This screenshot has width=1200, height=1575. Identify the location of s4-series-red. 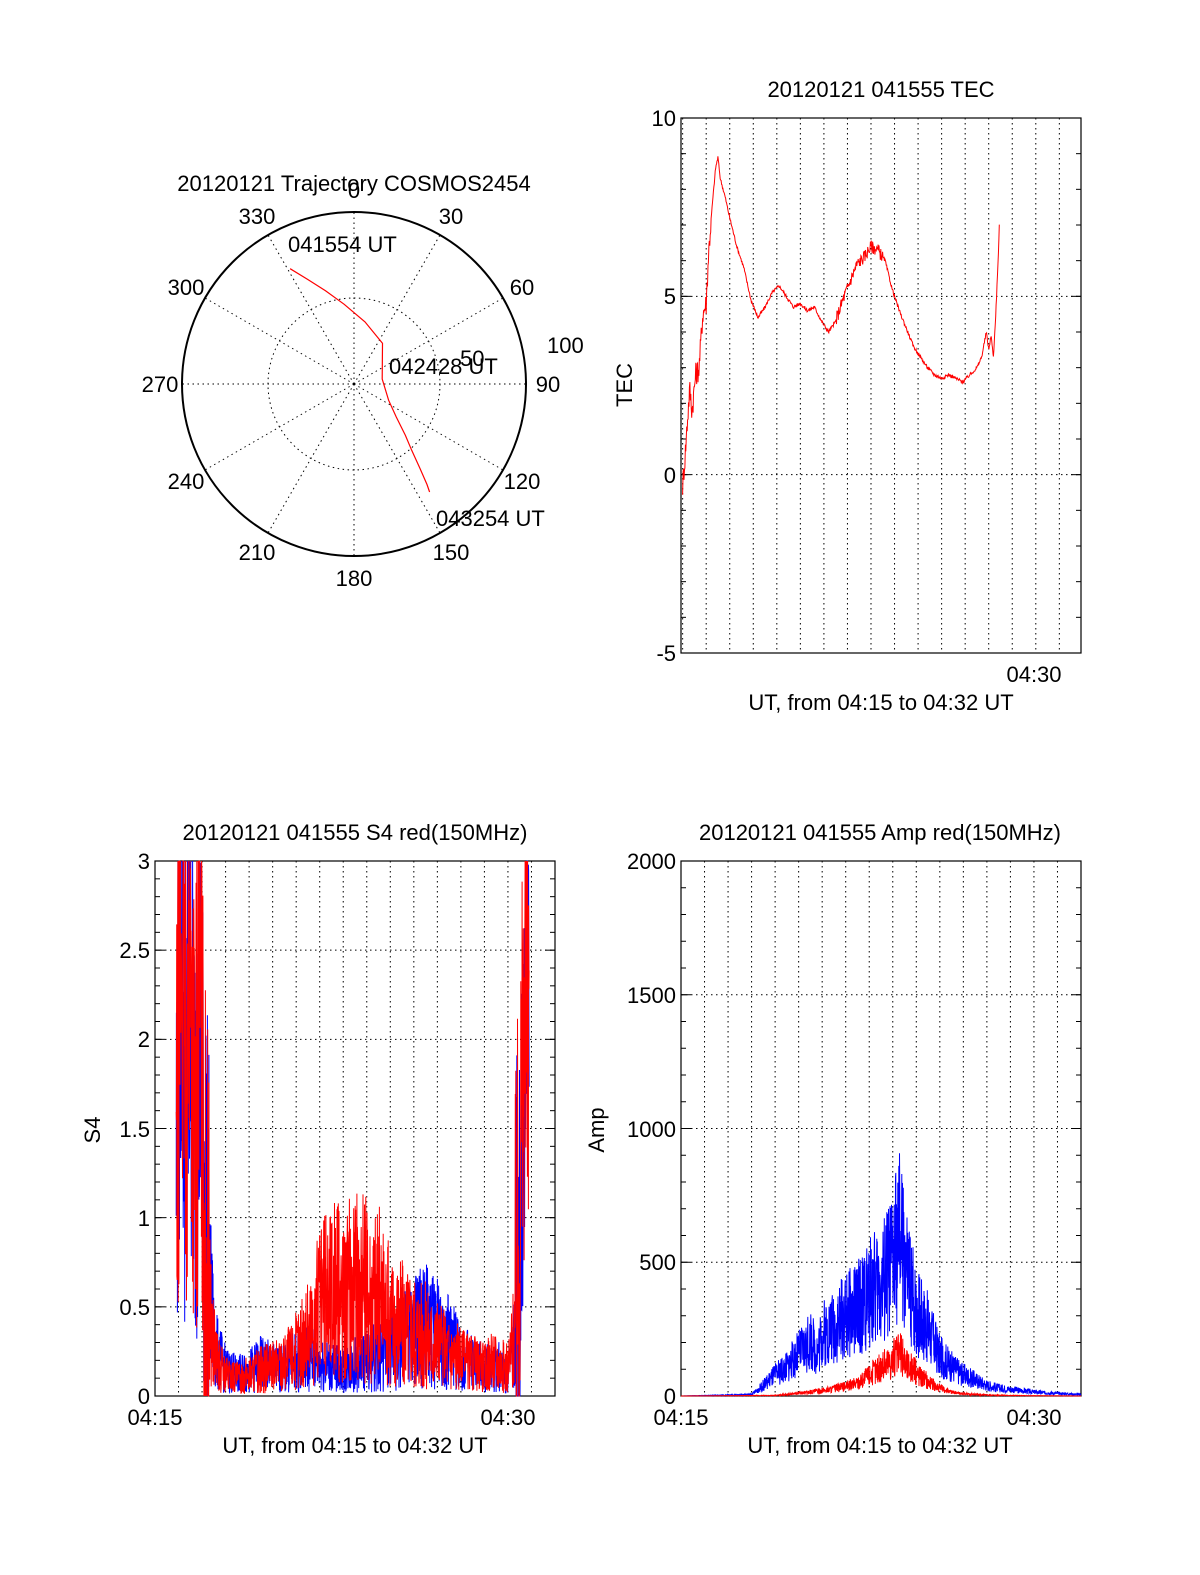
(352, 1128).